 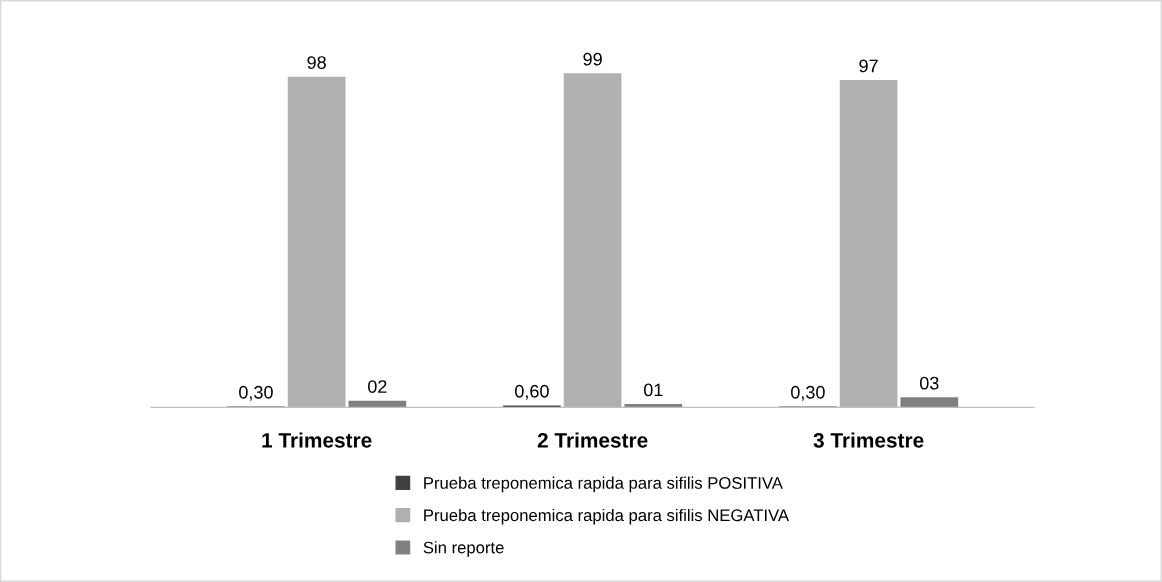 What do you see at coordinates (868, 440) in the screenshot?
I see `x-tick-label: 3 Trimestre` at bounding box center [868, 440].